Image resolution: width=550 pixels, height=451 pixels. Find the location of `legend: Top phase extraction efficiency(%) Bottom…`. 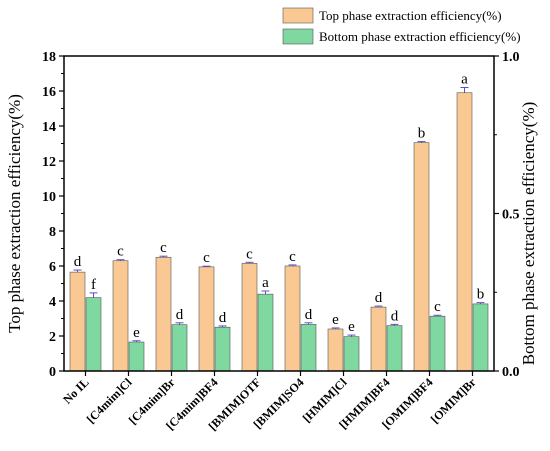

legend: Top phase extraction efficiency(%) Bottom… is located at coordinates (401, 26).